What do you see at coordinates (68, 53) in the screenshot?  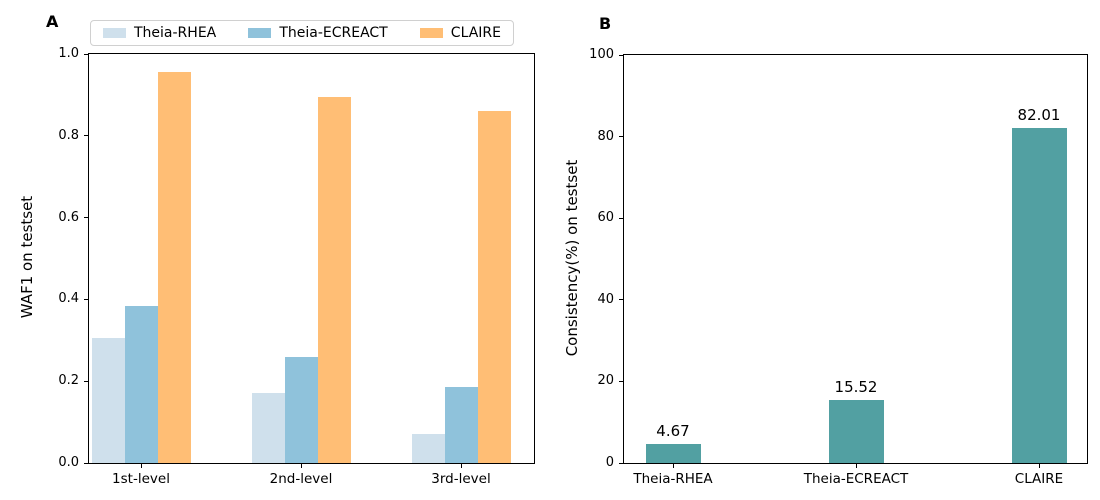 I see `y-tick-label: 1.0` at bounding box center [68, 53].